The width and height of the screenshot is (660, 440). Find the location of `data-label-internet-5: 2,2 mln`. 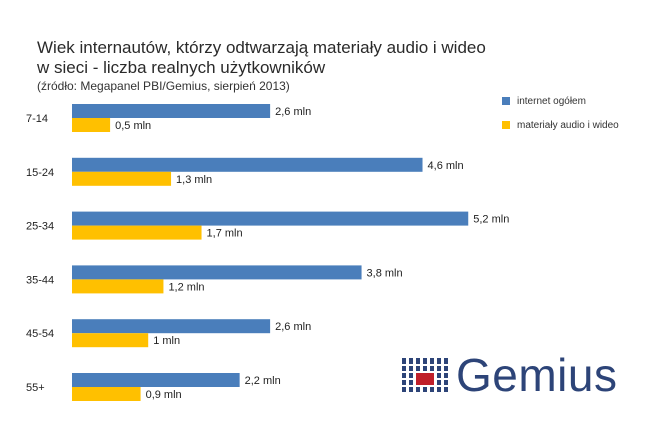

data-label-internet-5: 2,2 mln is located at coordinates (263, 381).